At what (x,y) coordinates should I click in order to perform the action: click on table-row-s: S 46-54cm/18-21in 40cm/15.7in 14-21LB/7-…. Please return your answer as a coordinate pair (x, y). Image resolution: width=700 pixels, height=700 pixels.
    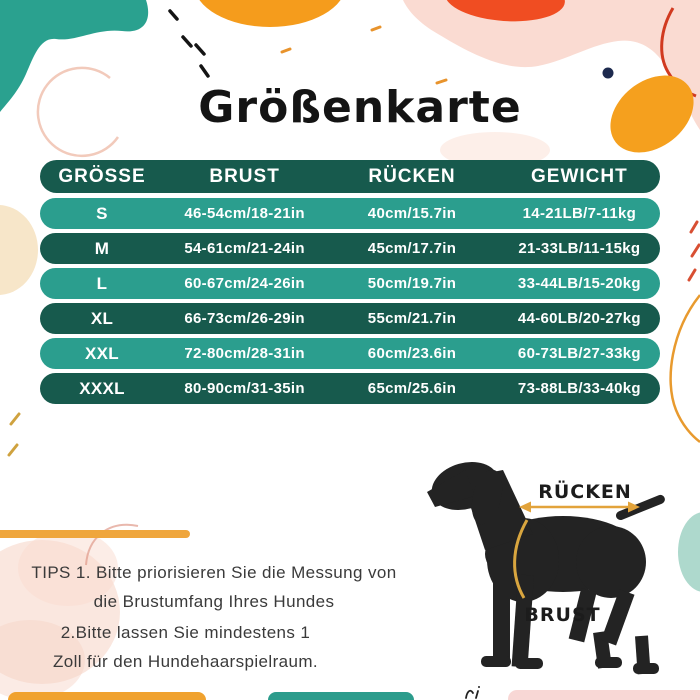
    Looking at the image, I should click on (350, 213).